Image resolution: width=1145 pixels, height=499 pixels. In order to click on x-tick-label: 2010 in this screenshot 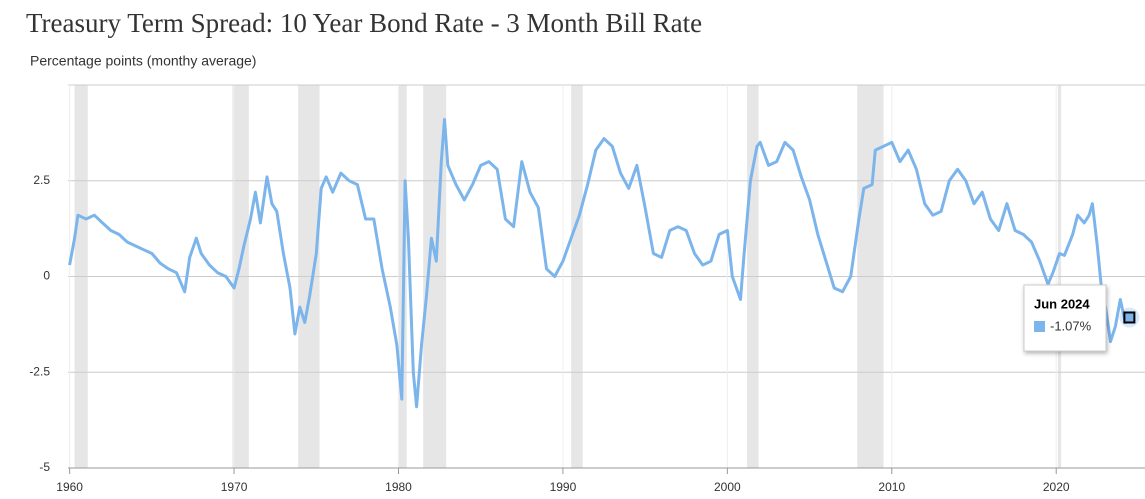, I will do `click(891, 487)`.